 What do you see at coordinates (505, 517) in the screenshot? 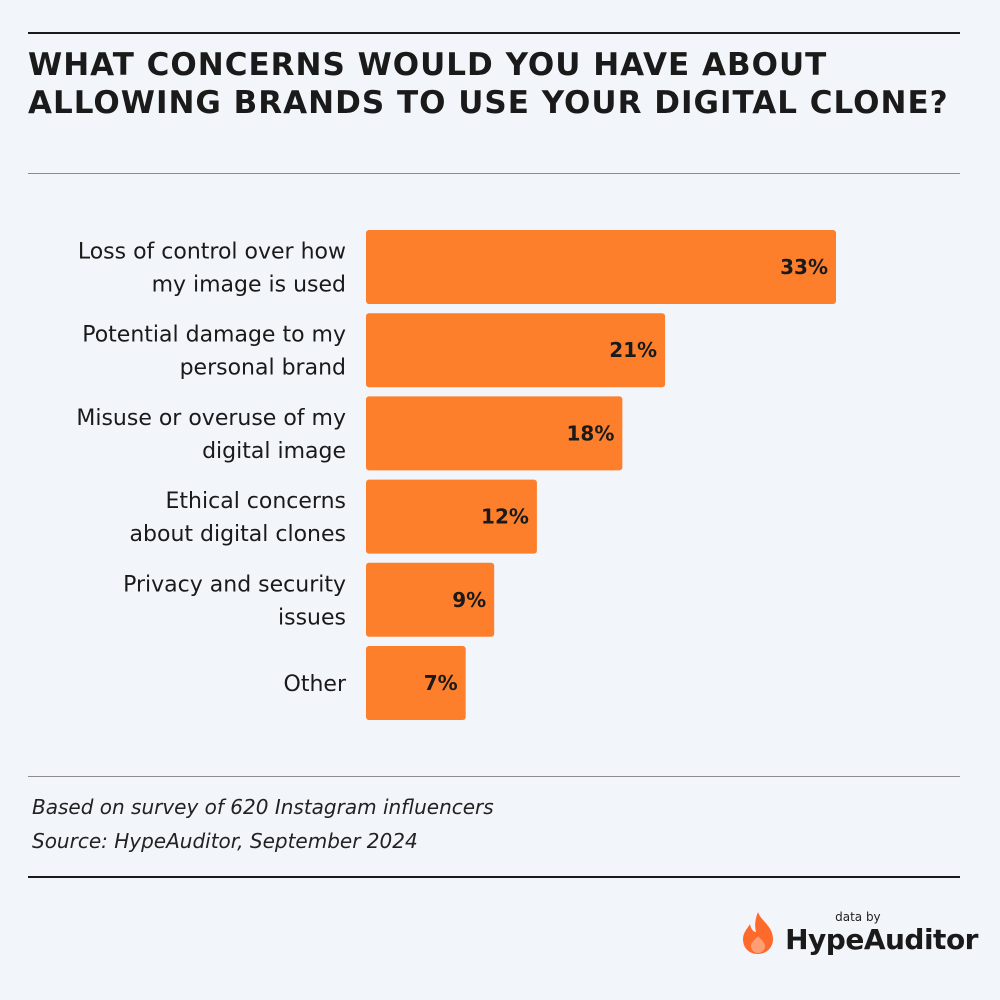
I see `value-label-3: 12%` at bounding box center [505, 517].